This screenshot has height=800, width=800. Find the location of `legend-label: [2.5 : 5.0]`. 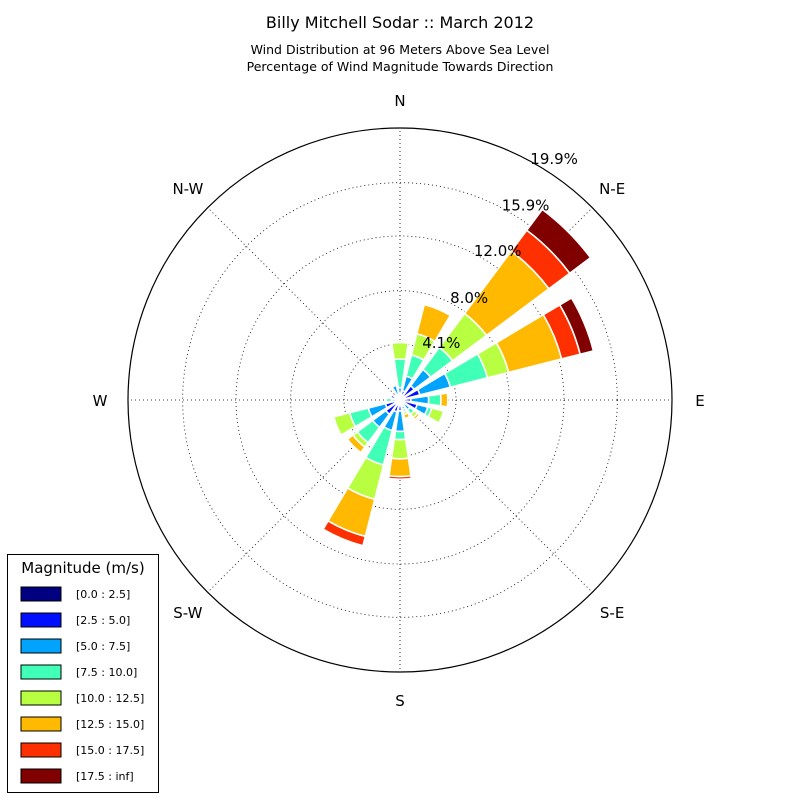

legend-label: [2.5 : 5.0] is located at coordinates (103, 620).